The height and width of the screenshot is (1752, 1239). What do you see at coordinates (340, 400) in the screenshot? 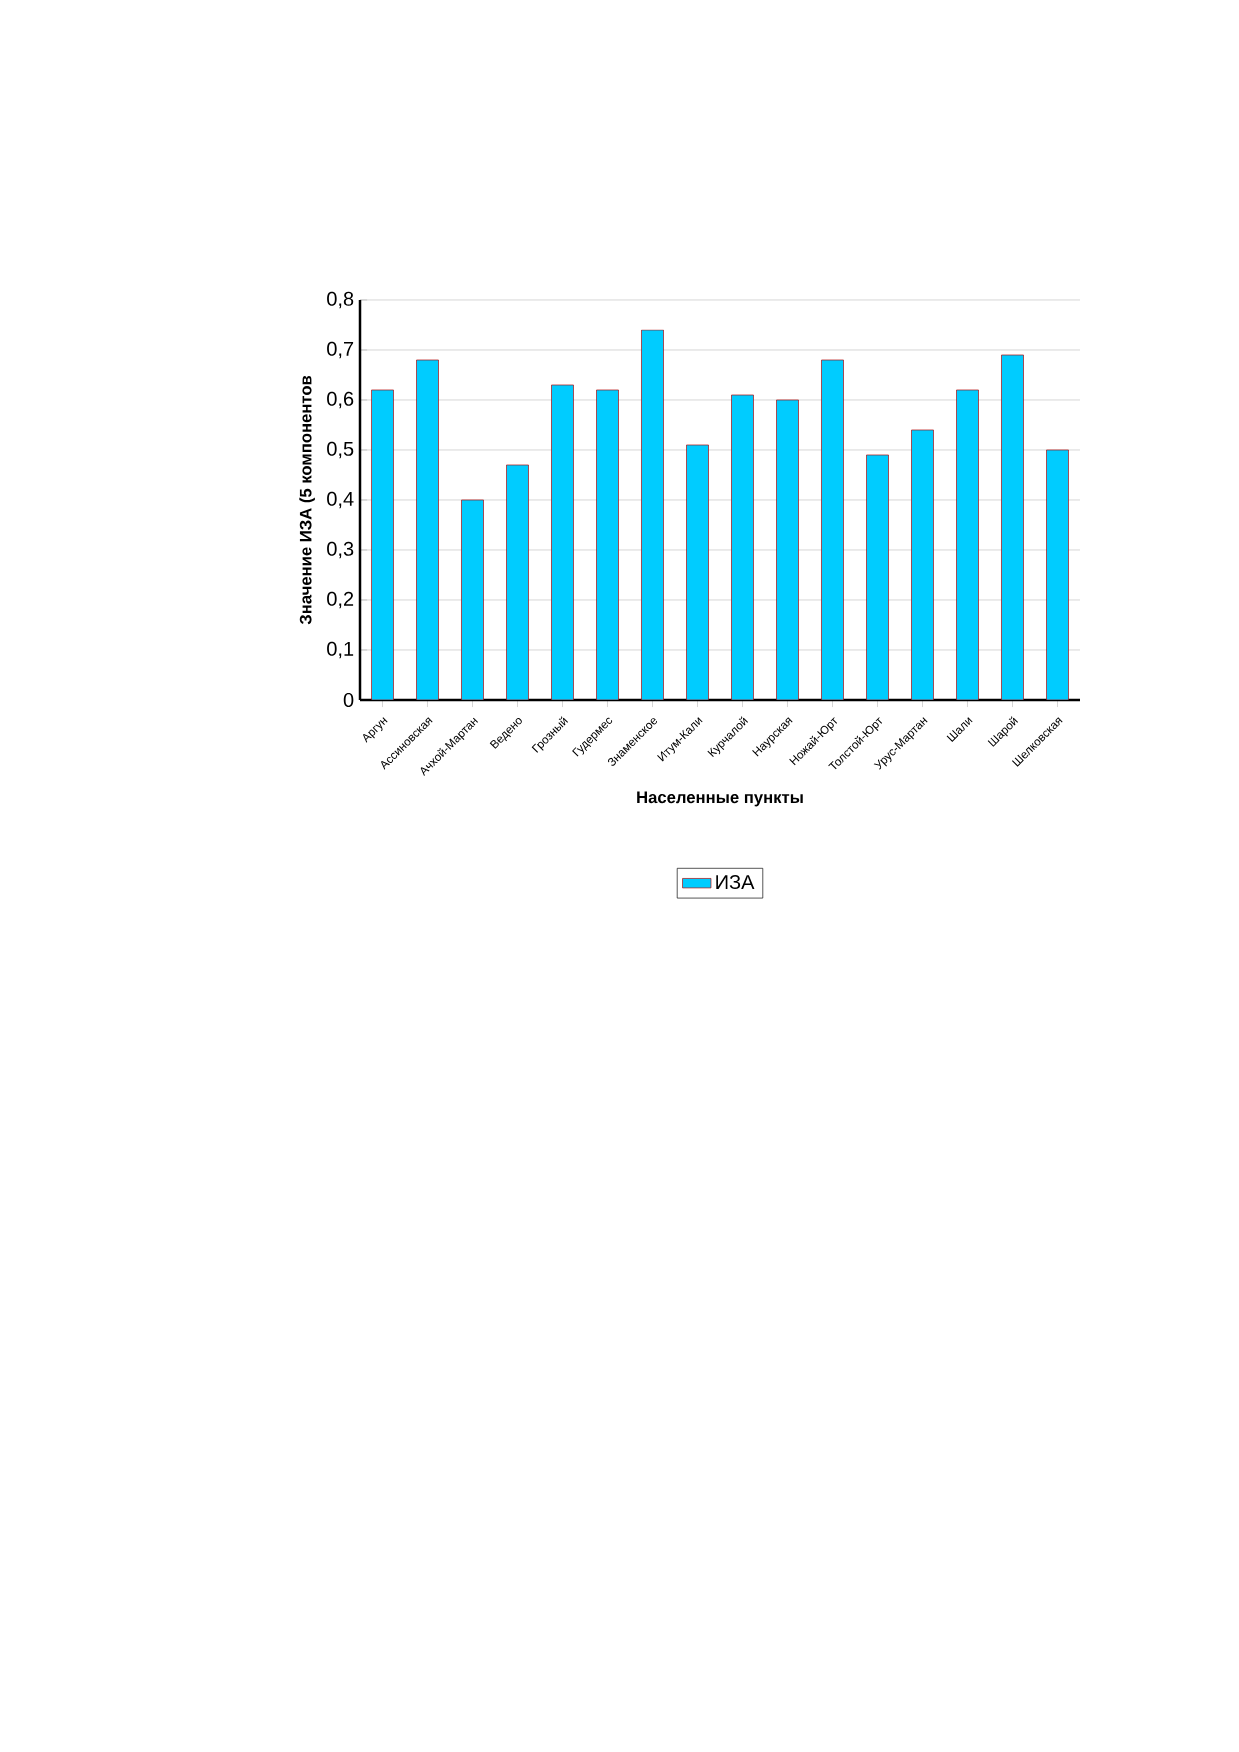
I see `y-tick-label: 0,6` at bounding box center [340, 400].